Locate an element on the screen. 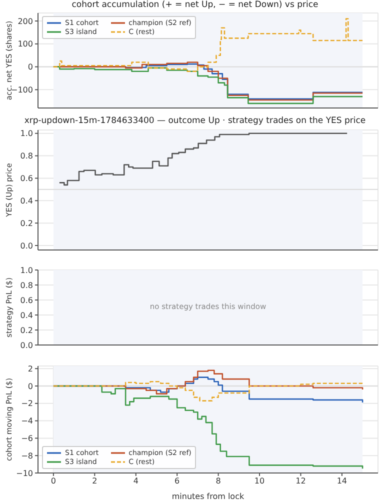 This screenshot has width=390, height=500. x-tick-label: 14 is located at coordinates (342, 481).